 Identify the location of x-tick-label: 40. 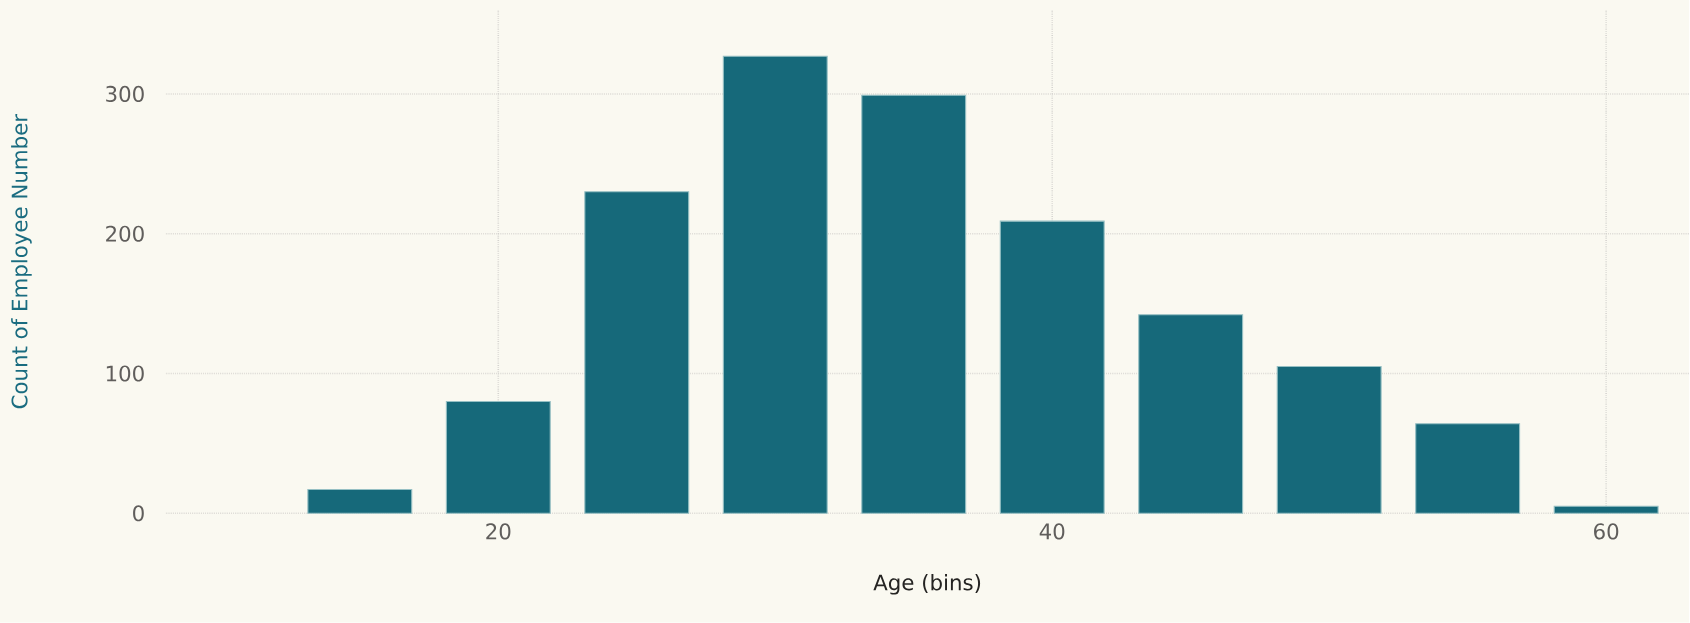
(1052, 531).